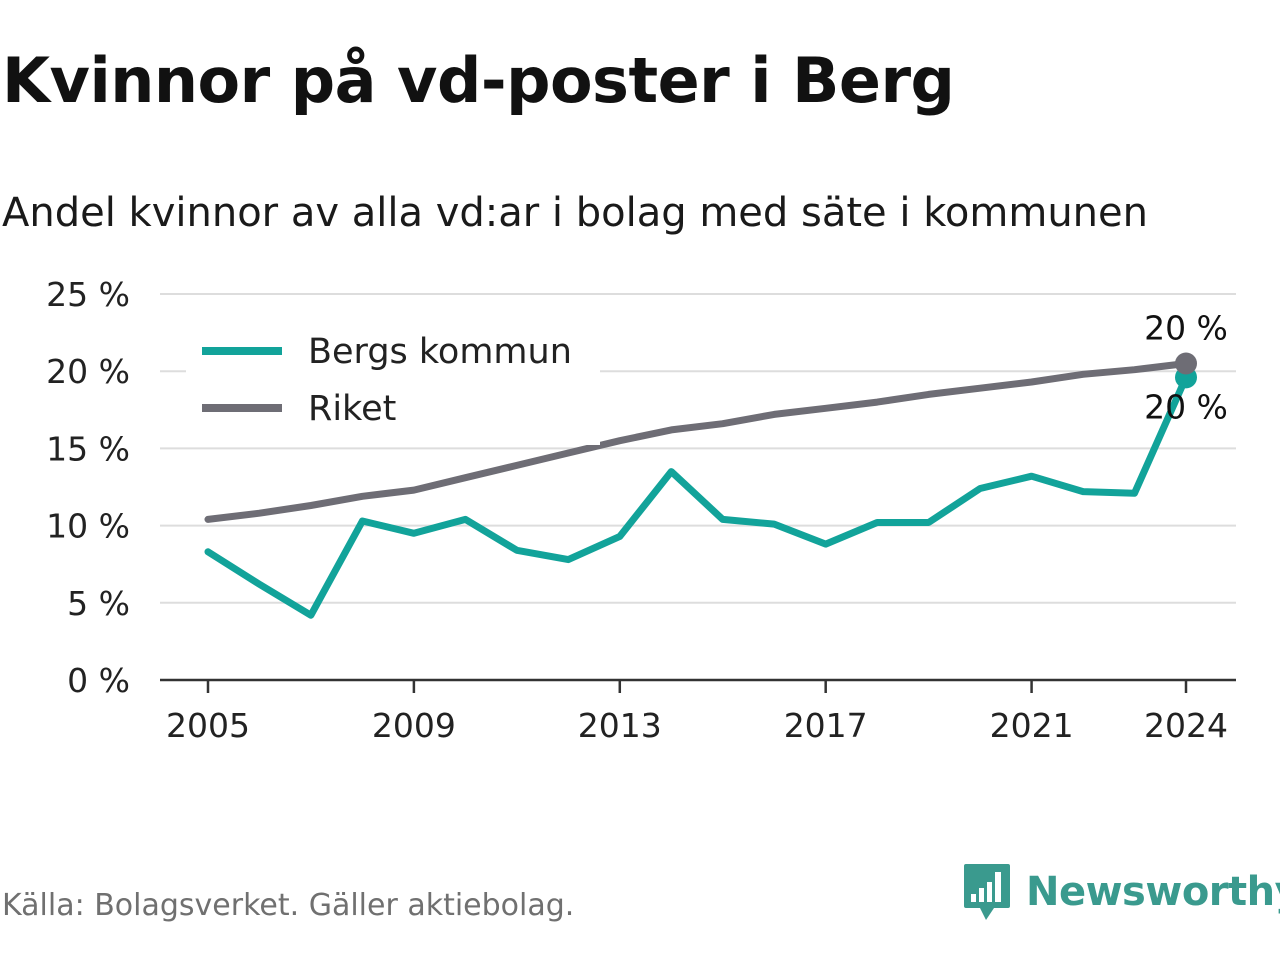 Image resolution: width=1280 pixels, height=960 pixels. What do you see at coordinates (208, 725) in the screenshot?
I see `x-tick-label: 2005` at bounding box center [208, 725].